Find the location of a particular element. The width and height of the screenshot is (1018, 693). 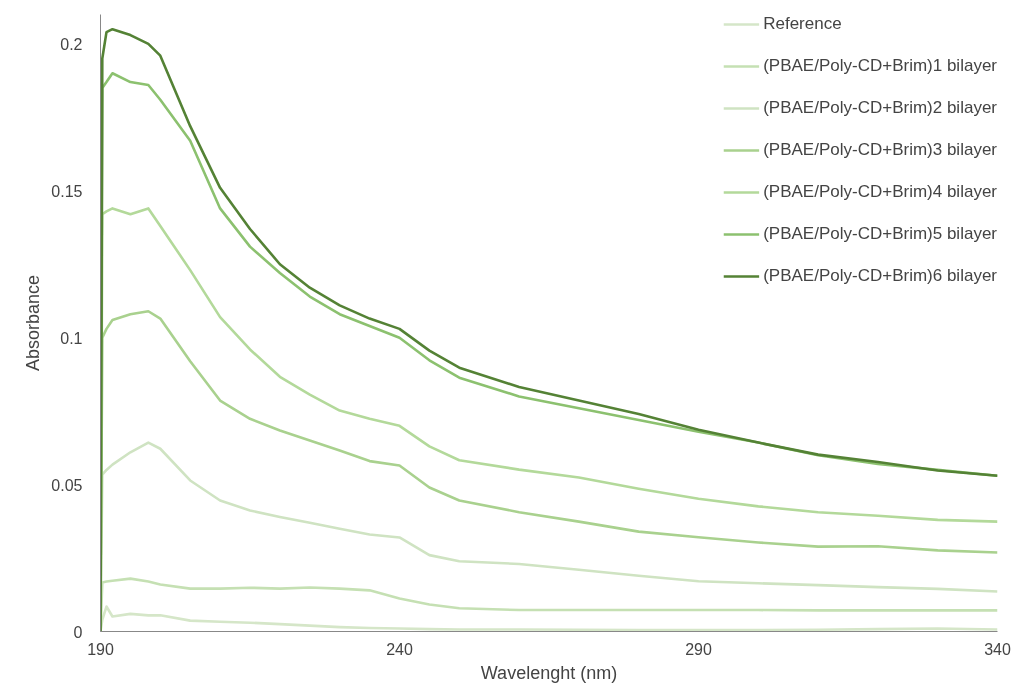

y-tick-label: 0.05 is located at coordinates (67, 485).